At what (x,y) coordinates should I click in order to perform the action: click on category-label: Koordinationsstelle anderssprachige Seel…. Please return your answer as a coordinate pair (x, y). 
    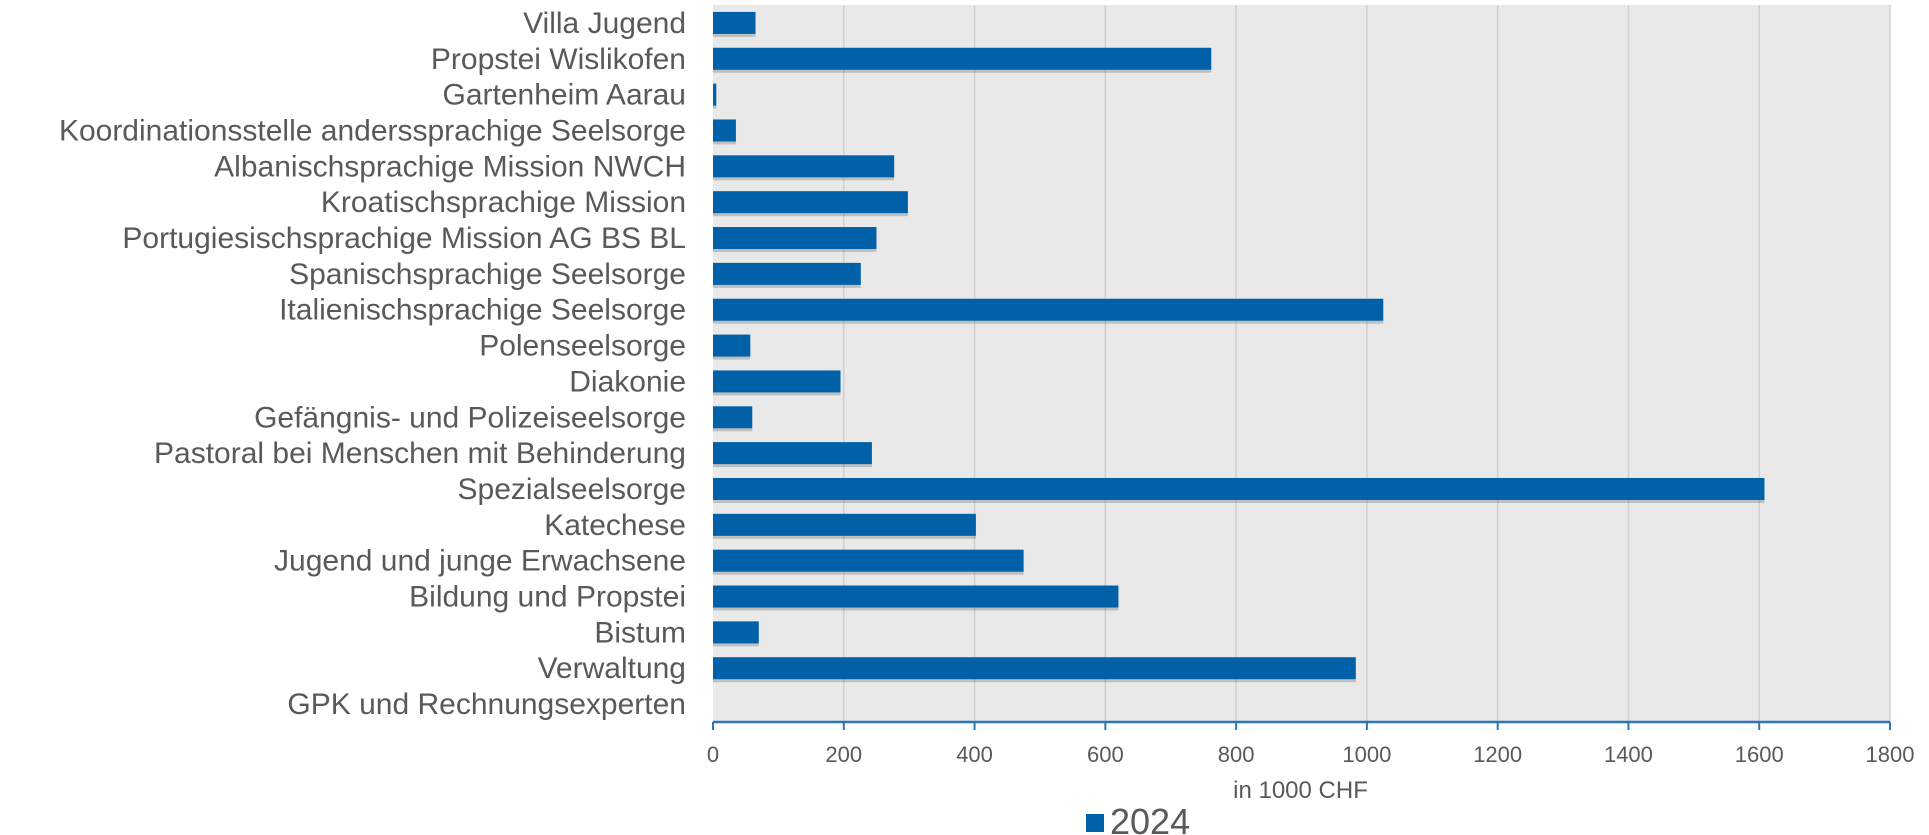
    Looking at the image, I should click on (372, 130).